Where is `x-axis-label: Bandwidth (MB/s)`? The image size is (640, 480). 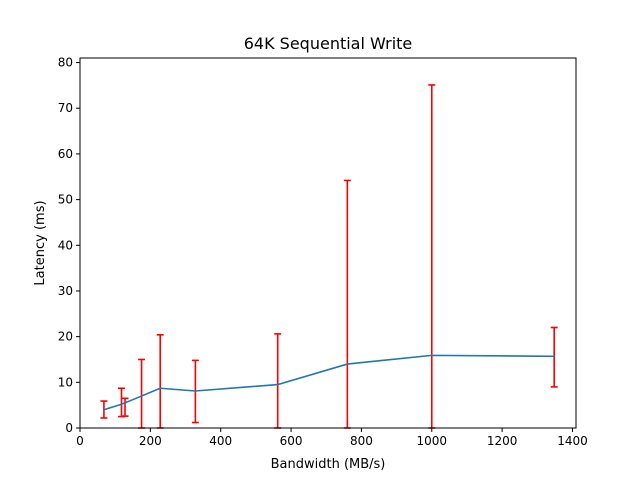 x-axis-label: Bandwidth (MB/s) is located at coordinates (328, 464).